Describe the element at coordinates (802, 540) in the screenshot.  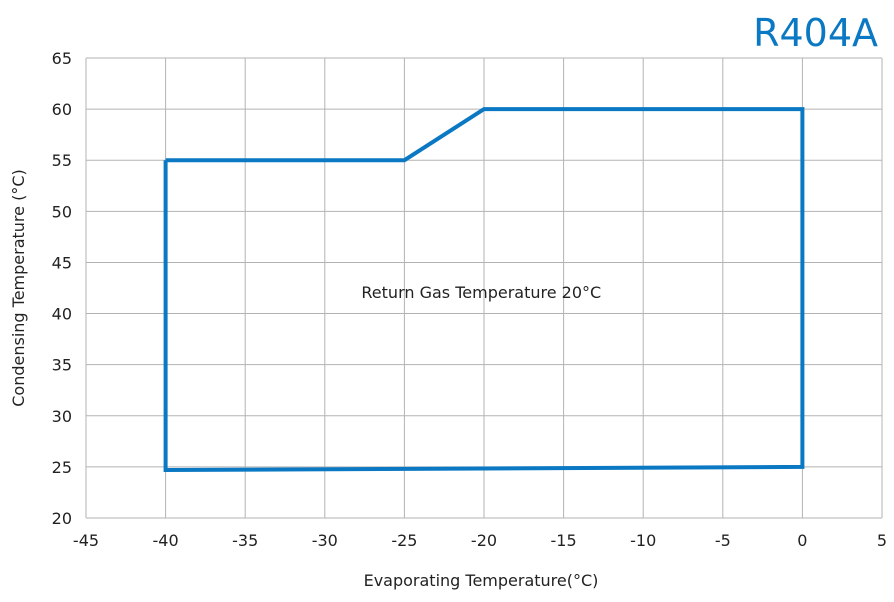
I see `x-tick-label: 0` at that location.